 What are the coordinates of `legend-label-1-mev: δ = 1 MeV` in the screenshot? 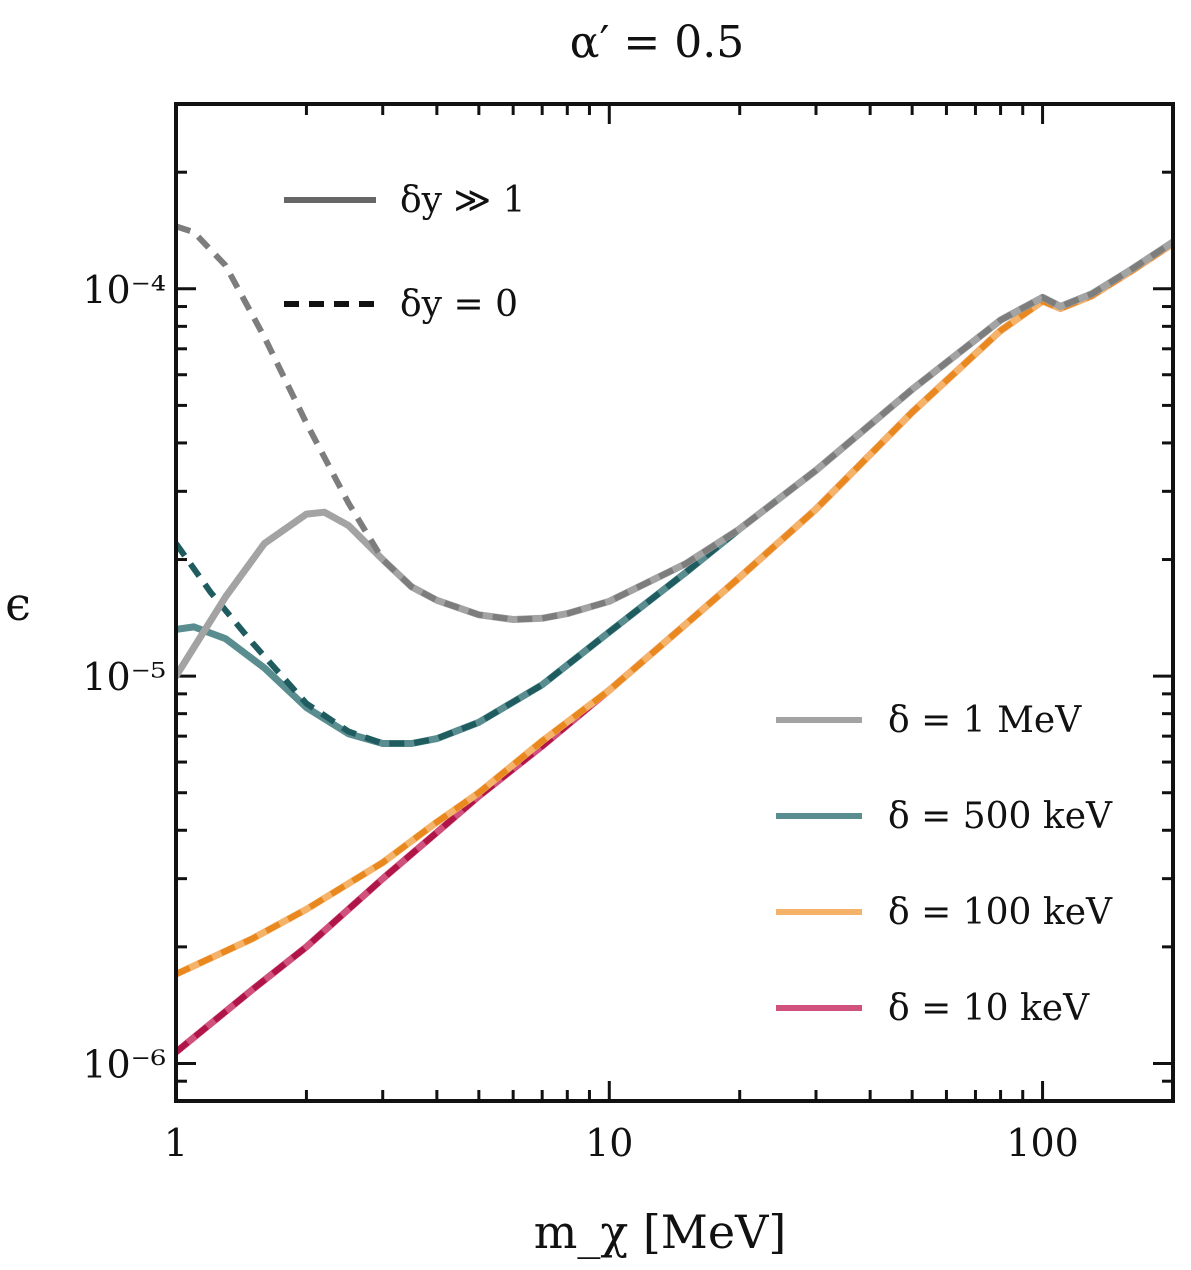 It's located at (985, 720).